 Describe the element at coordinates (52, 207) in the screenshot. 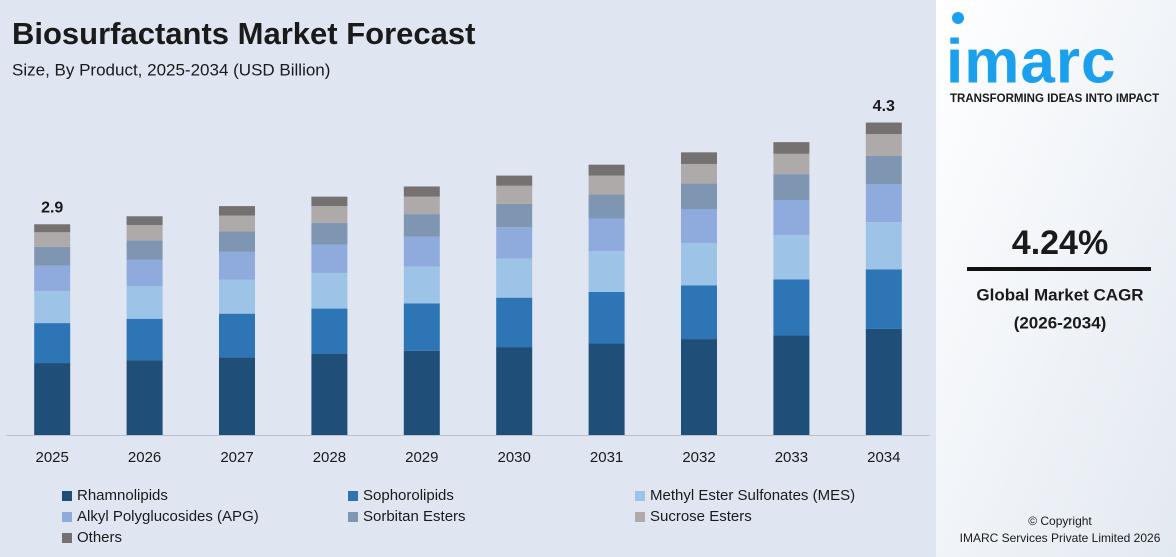

I see `total-label: 2.9` at that location.